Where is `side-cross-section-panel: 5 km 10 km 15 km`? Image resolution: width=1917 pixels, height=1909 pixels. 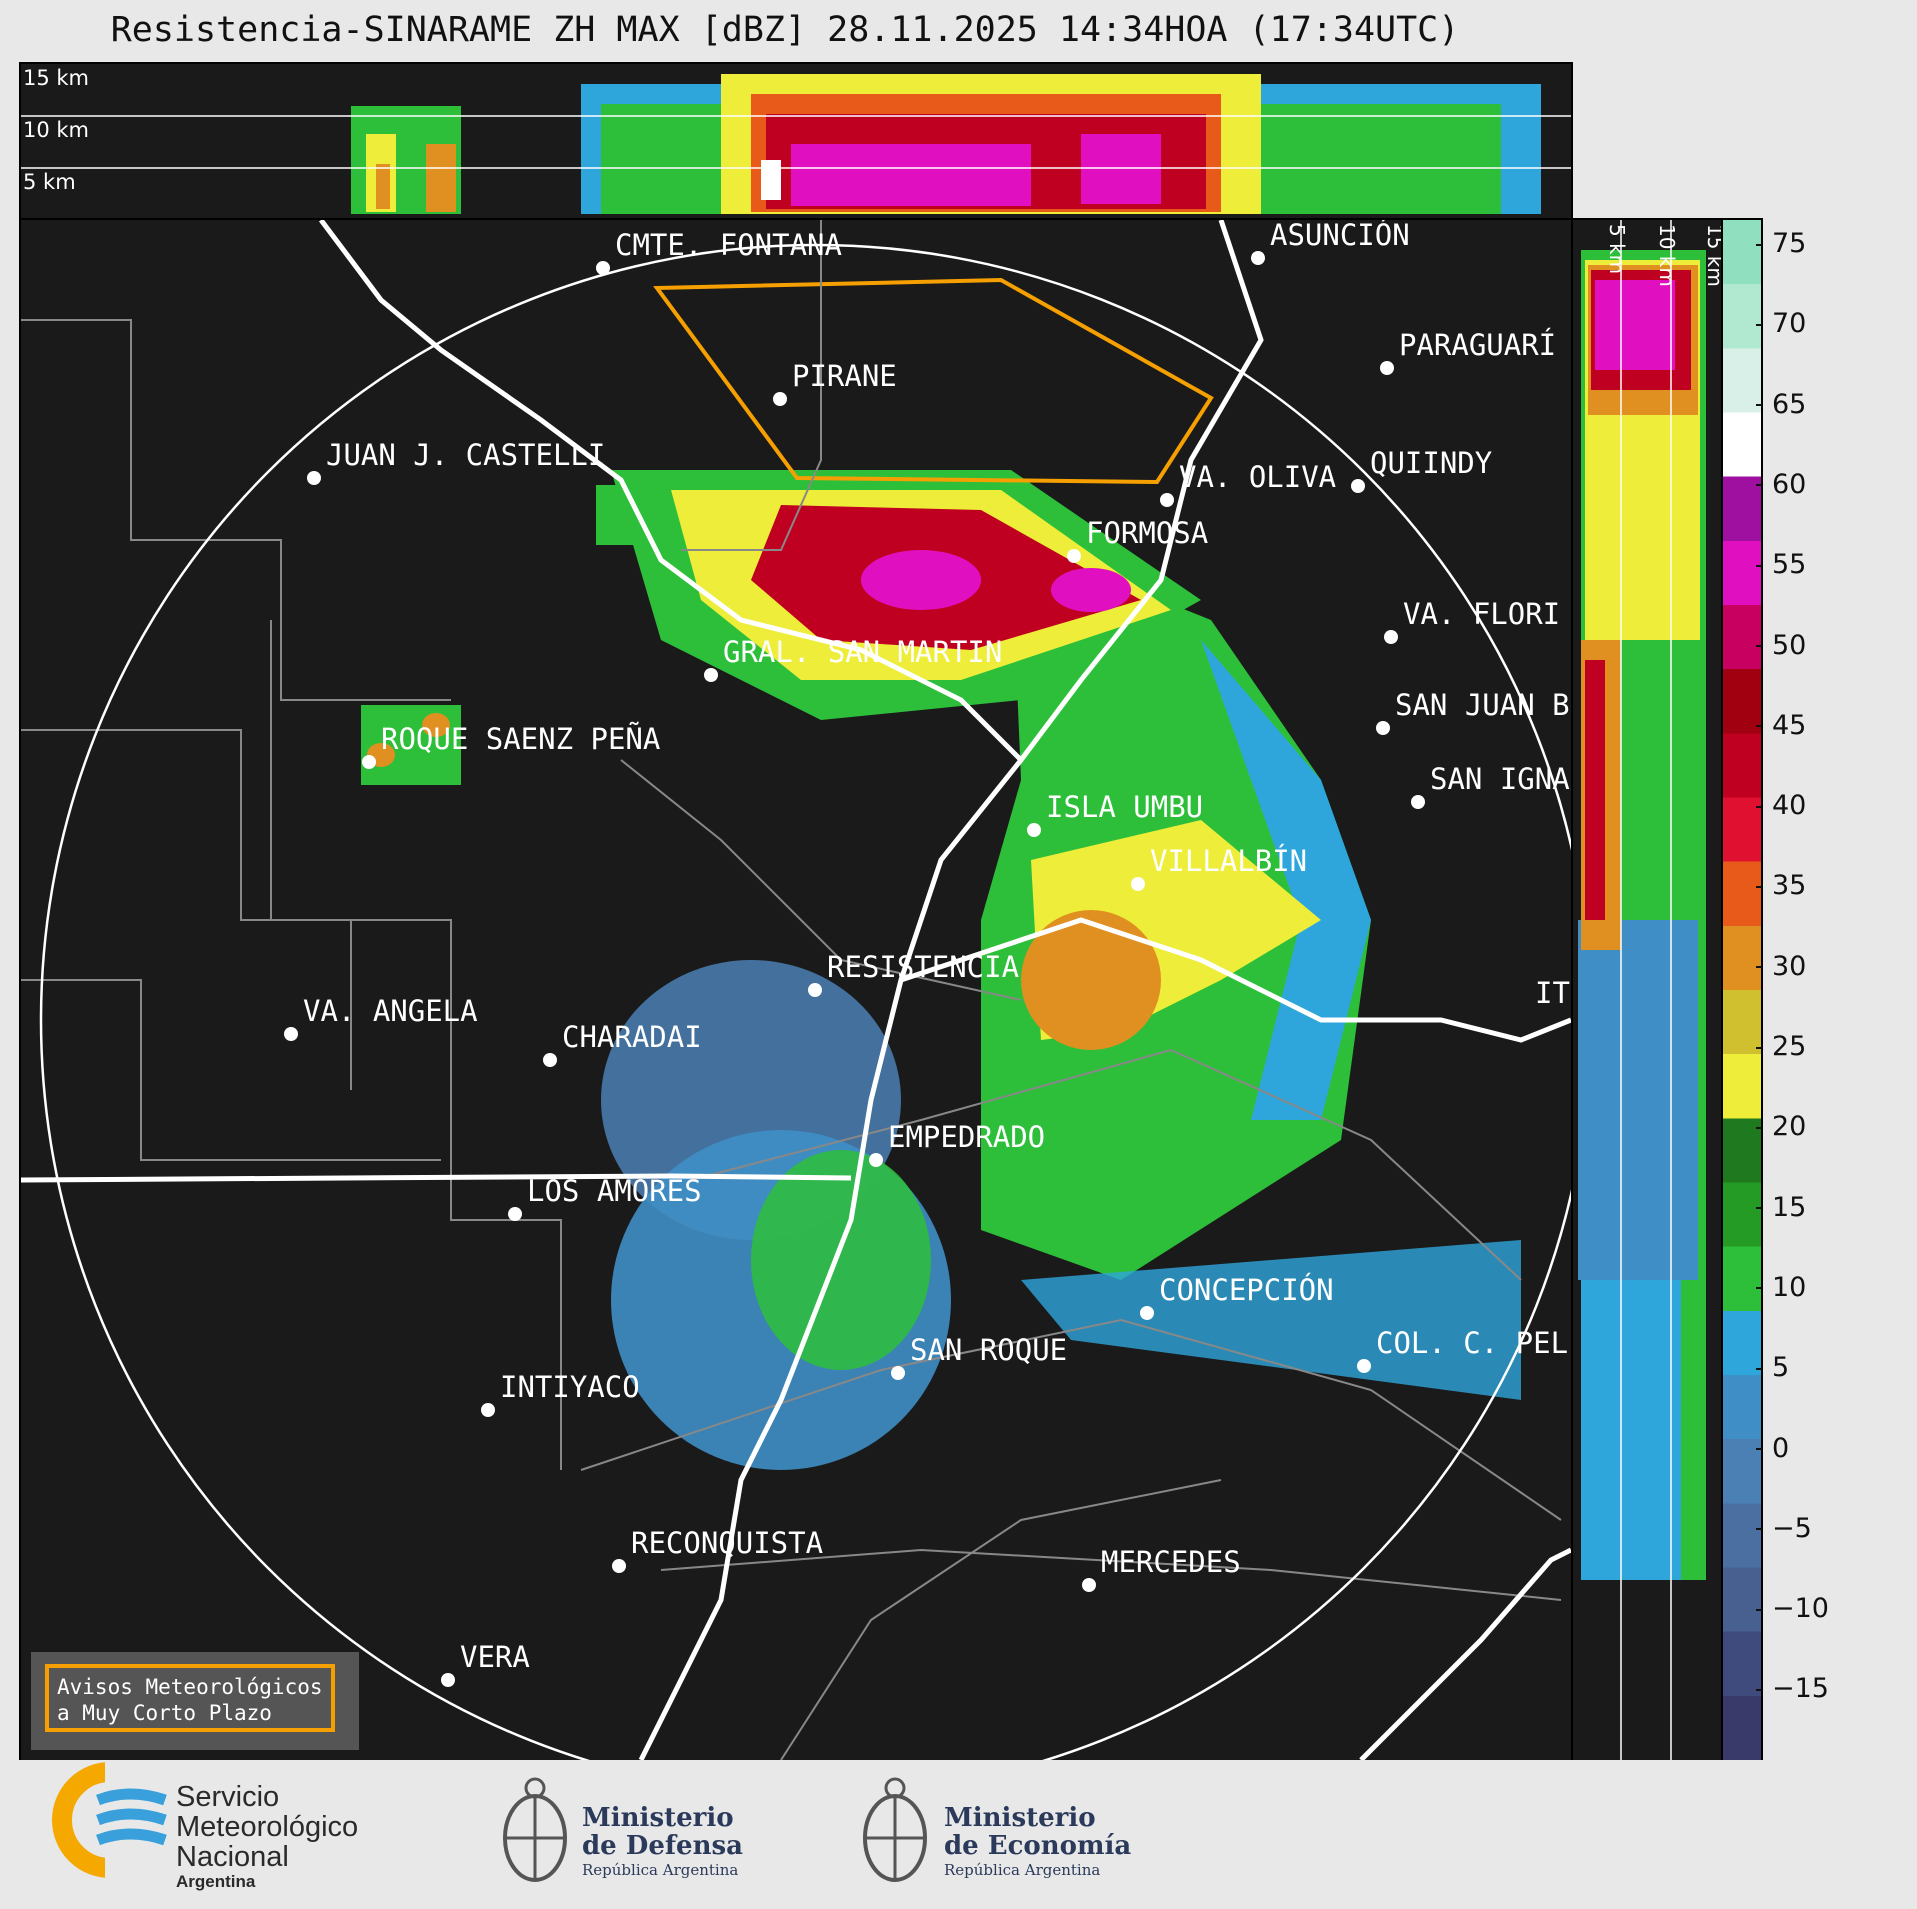
side-cross-section-panel: 5 km 10 km 15 km is located at coordinates (1648, 990).